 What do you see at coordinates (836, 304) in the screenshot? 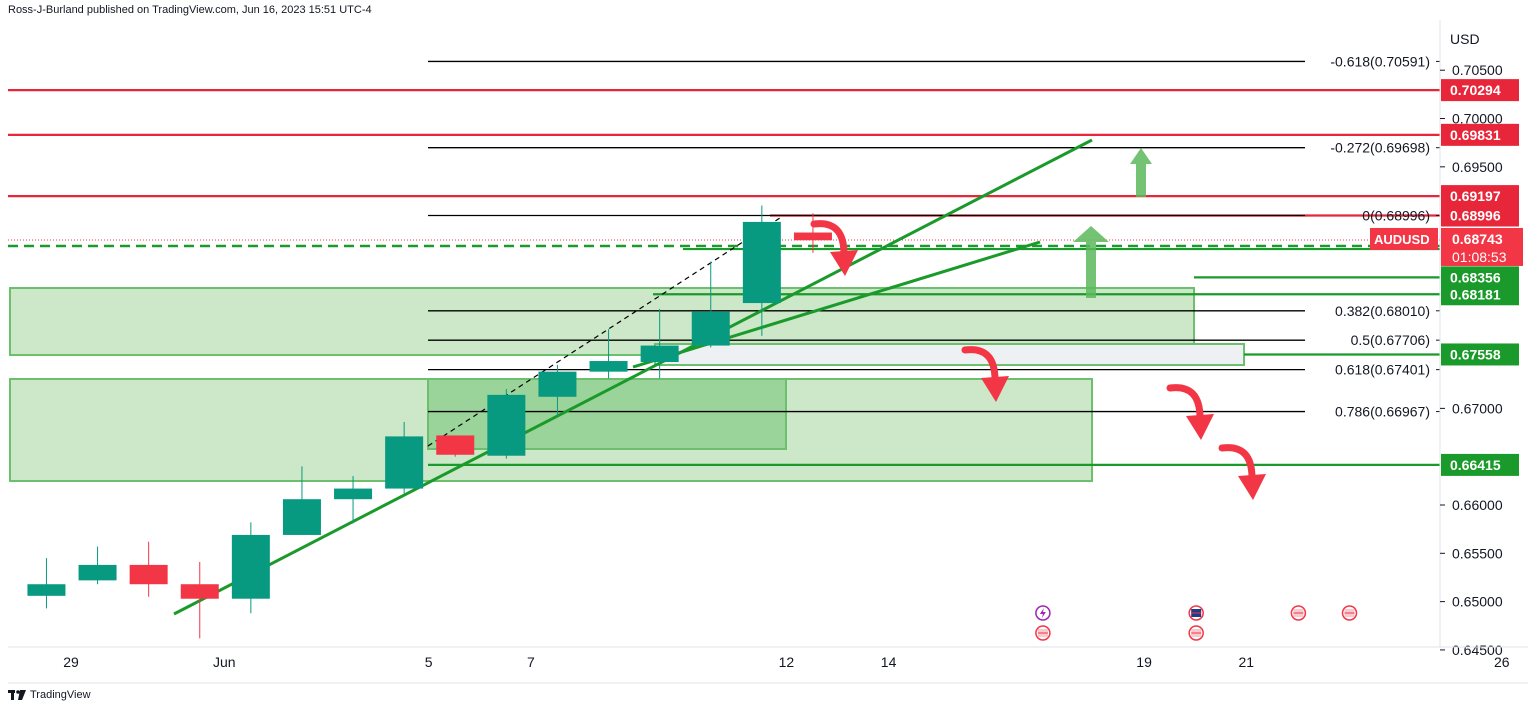
I see `trendline-secondary` at bounding box center [836, 304].